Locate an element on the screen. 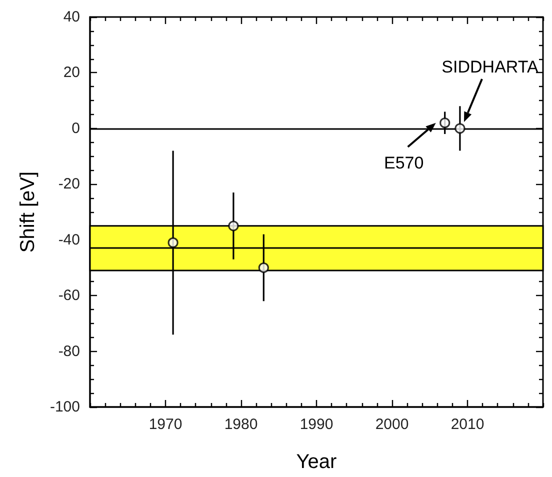 The width and height of the screenshot is (552, 477). y-tick-label: 0 is located at coordinates (76, 128).